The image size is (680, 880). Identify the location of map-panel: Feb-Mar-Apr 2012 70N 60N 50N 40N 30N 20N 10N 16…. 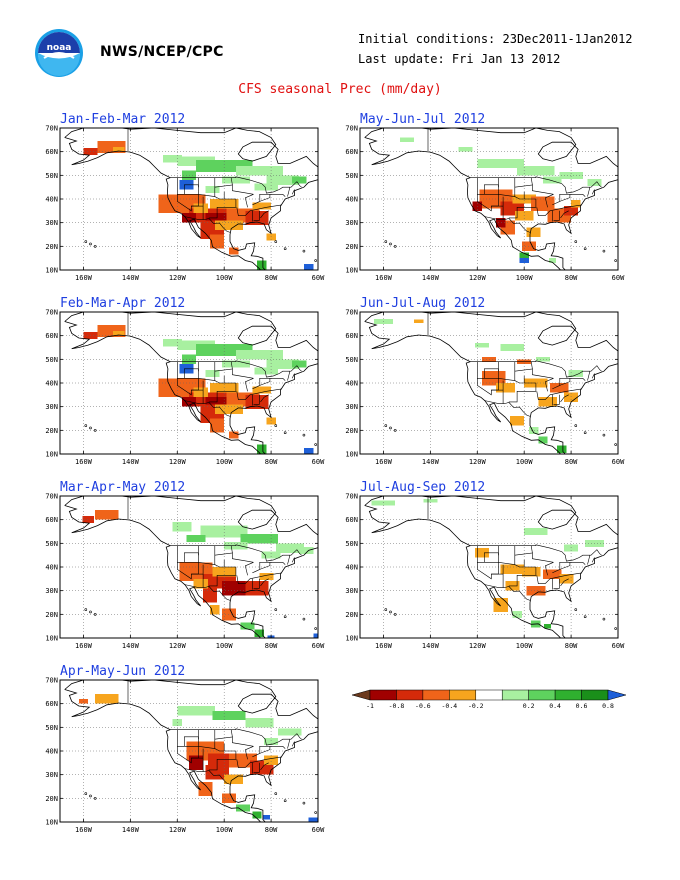
(181, 382).